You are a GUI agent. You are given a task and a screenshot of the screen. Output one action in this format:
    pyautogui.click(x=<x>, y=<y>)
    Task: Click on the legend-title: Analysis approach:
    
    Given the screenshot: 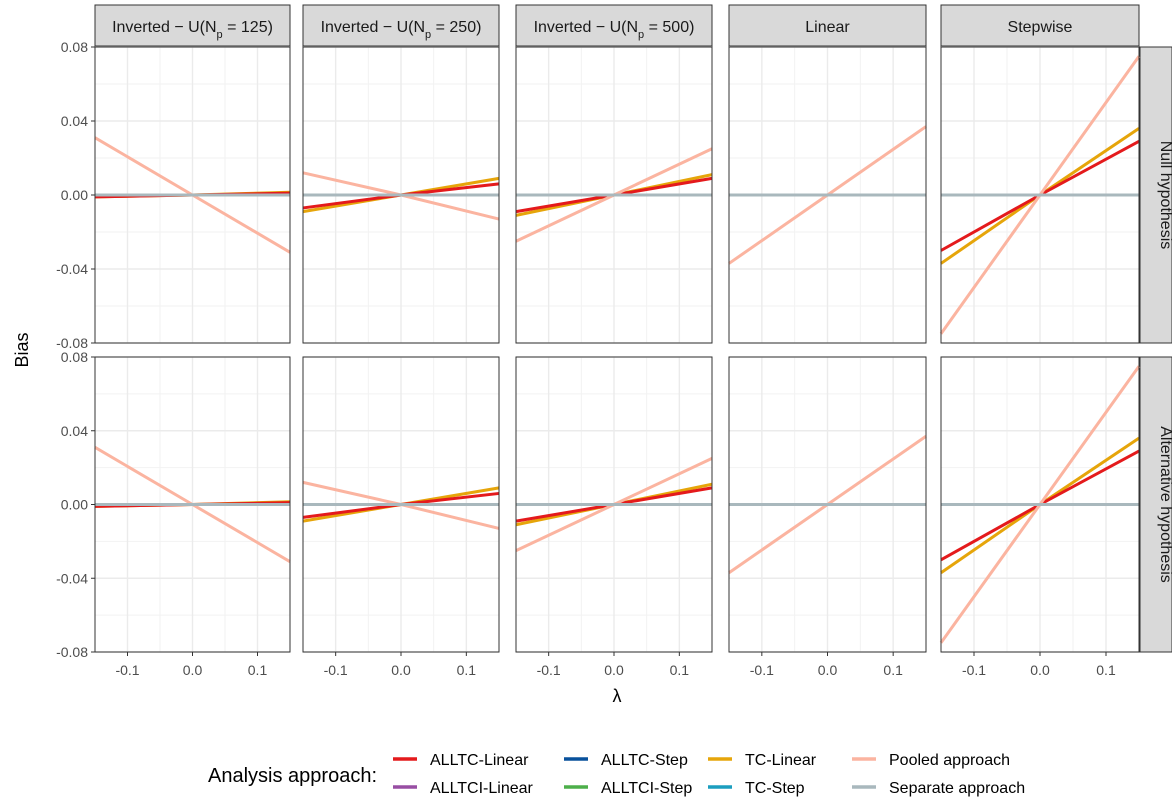 What is the action you would take?
    pyautogui.click(x=292, y=776)
    